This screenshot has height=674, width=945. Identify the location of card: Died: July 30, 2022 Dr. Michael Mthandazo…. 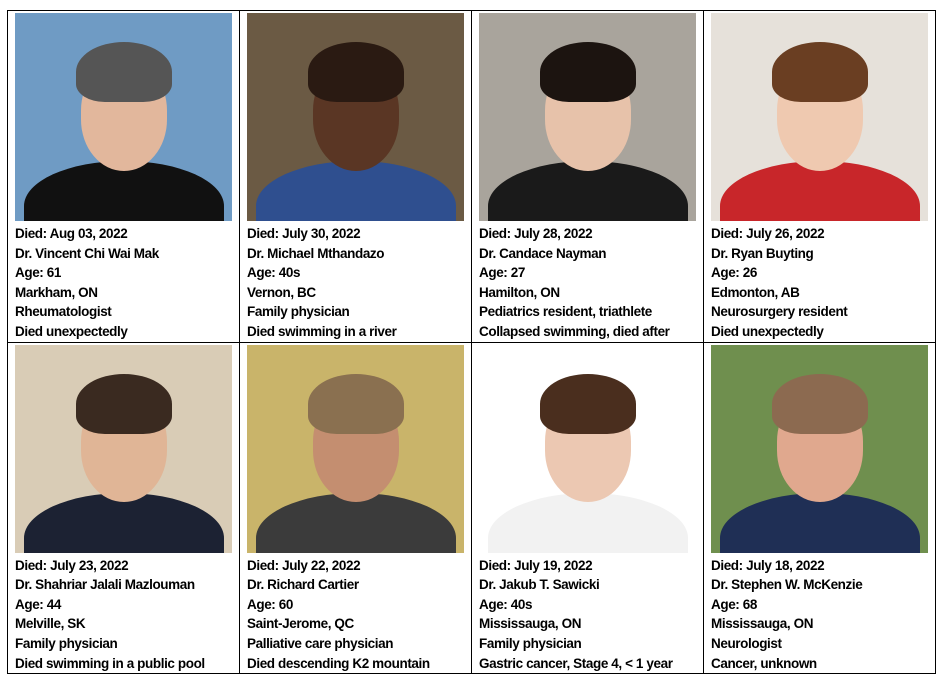
(355, 176).